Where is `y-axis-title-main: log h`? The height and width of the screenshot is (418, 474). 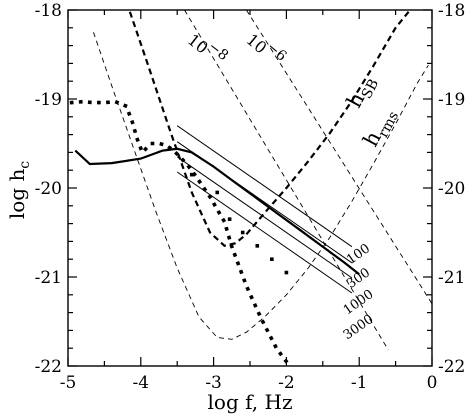 y-axis-title-main: log h is located at coordinates (17, 194).